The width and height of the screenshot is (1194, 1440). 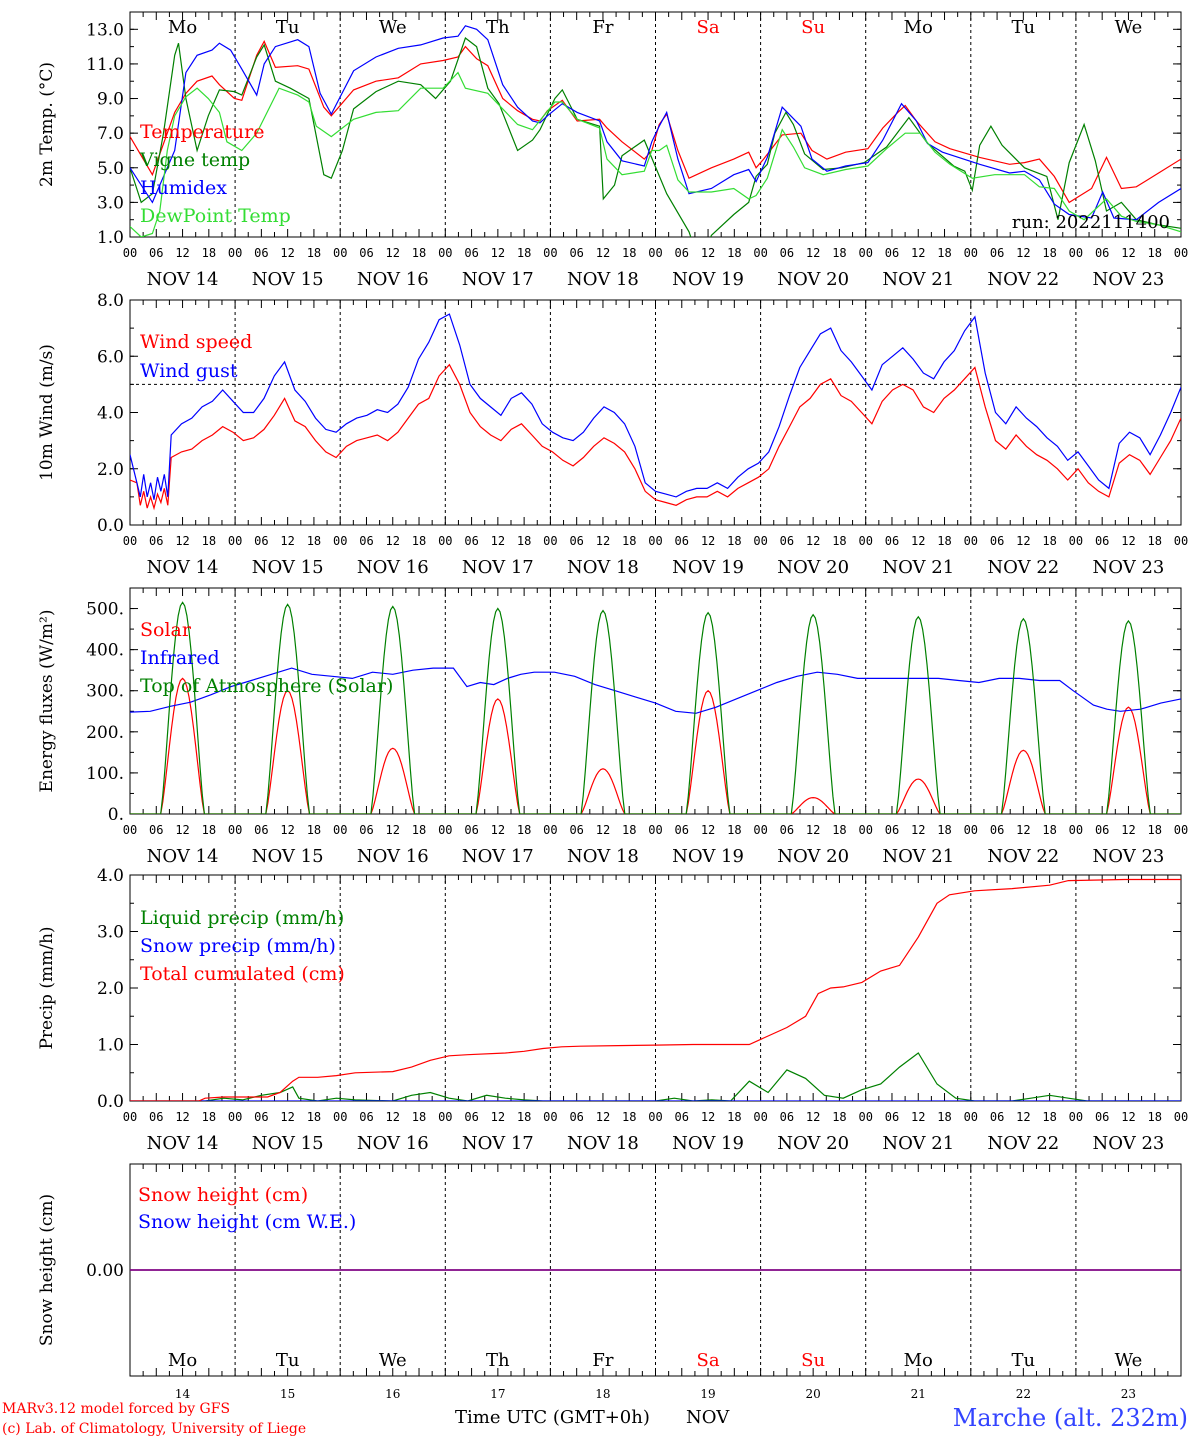 I want to click on y-tick-label: 13.0, so click(x=105, y=30).